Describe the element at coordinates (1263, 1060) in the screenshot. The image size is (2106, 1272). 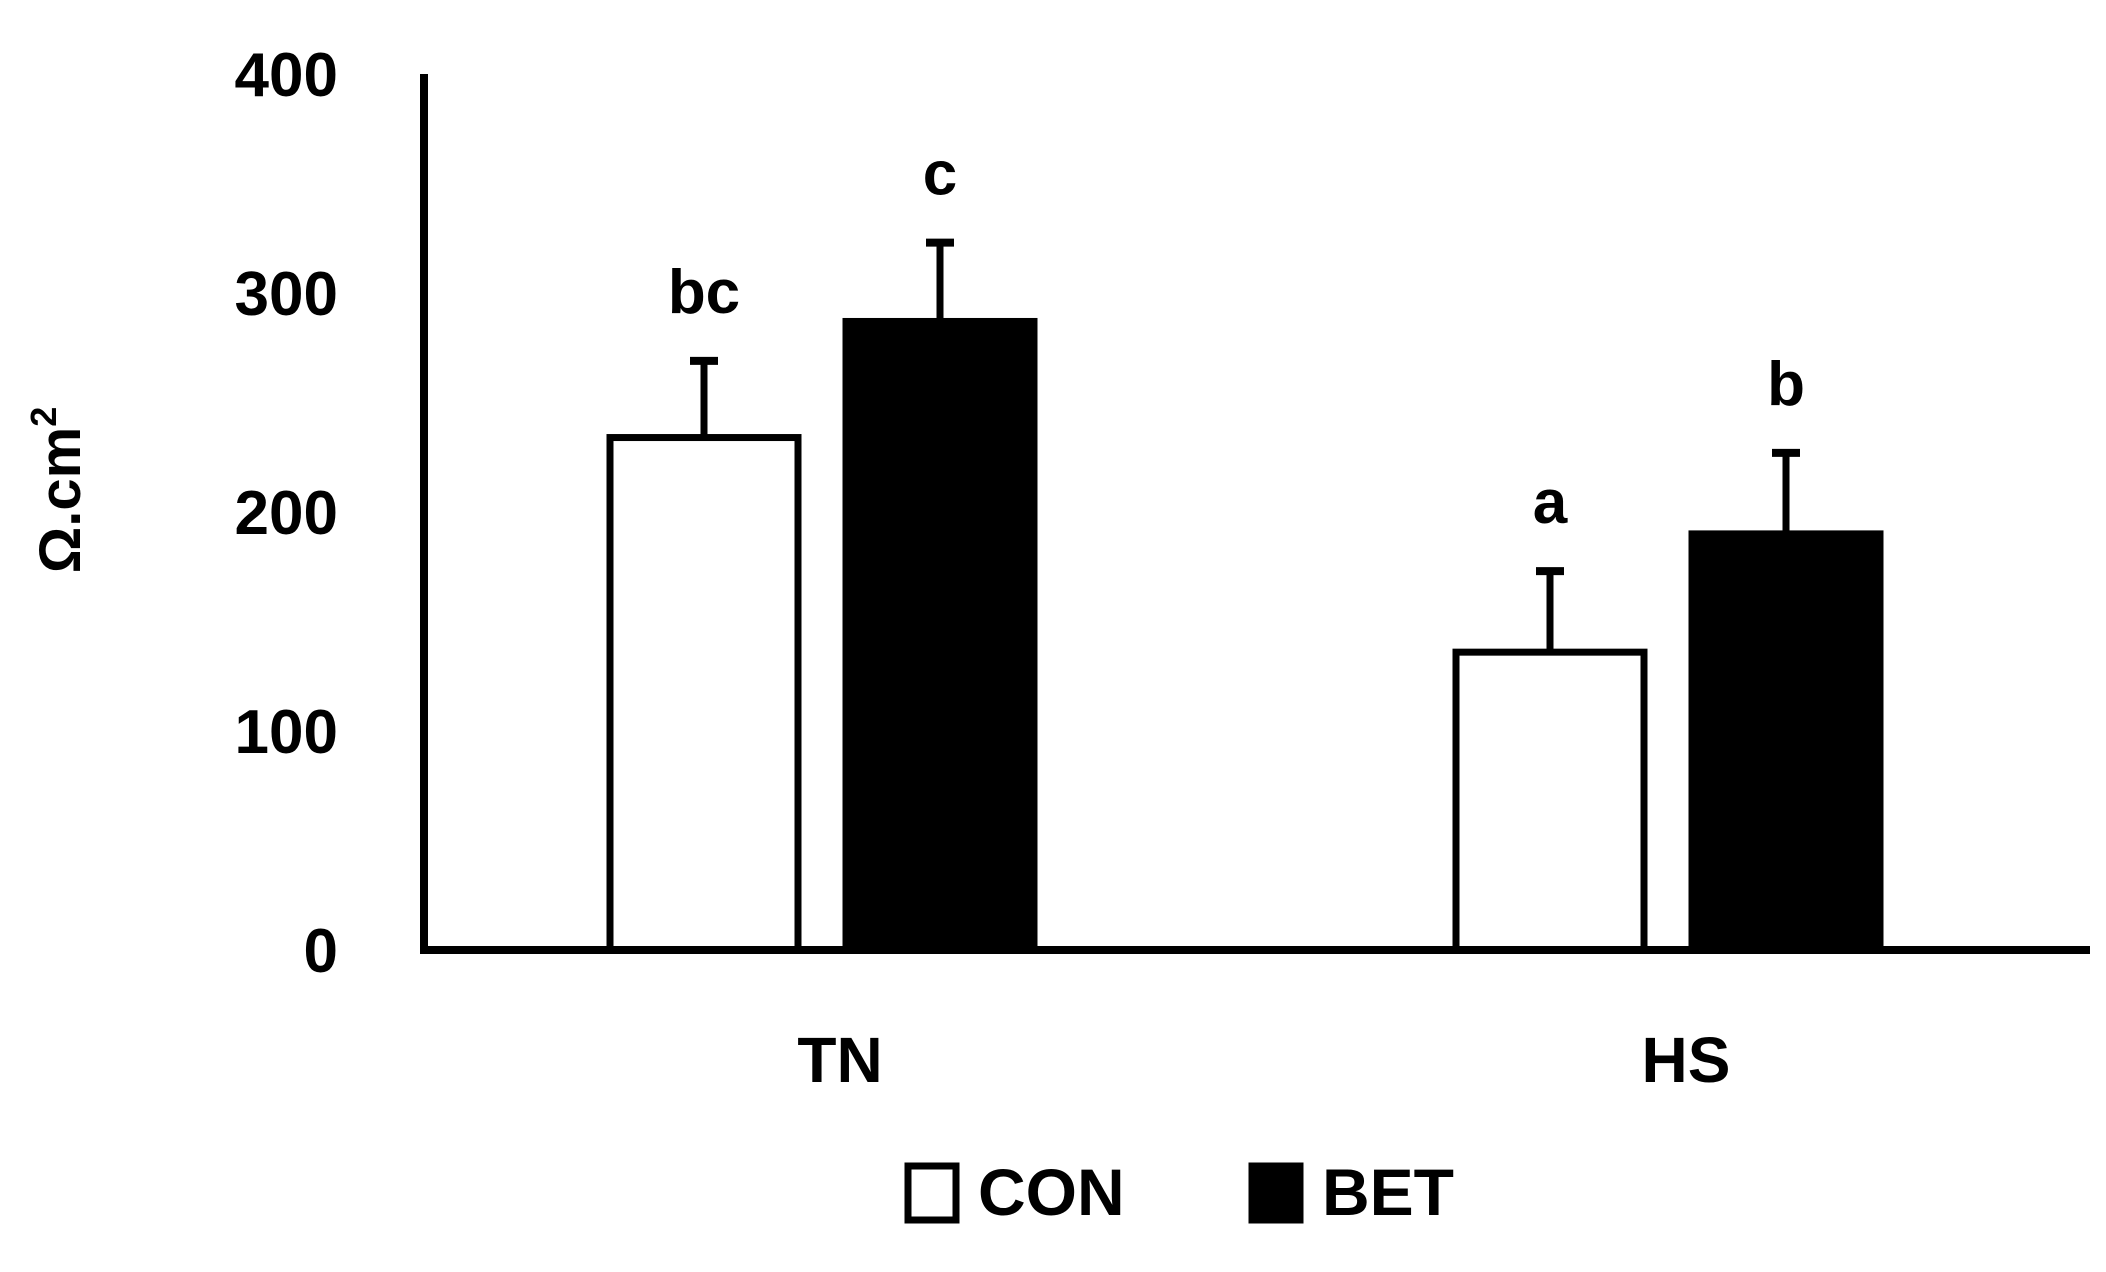
I see `x-axis-category-labels: TN HS` at that location.